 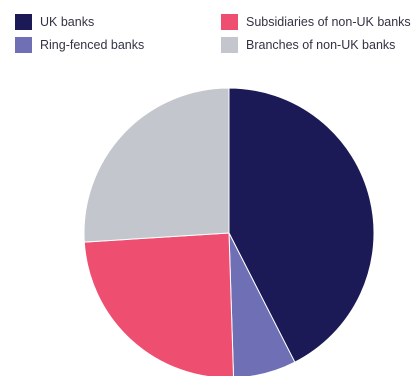 What do you see at coordinates (229, 45) in the screenshot?
I see `legend-swatch-branches-of-non-uk-banks` at bounding box center [229, 45].